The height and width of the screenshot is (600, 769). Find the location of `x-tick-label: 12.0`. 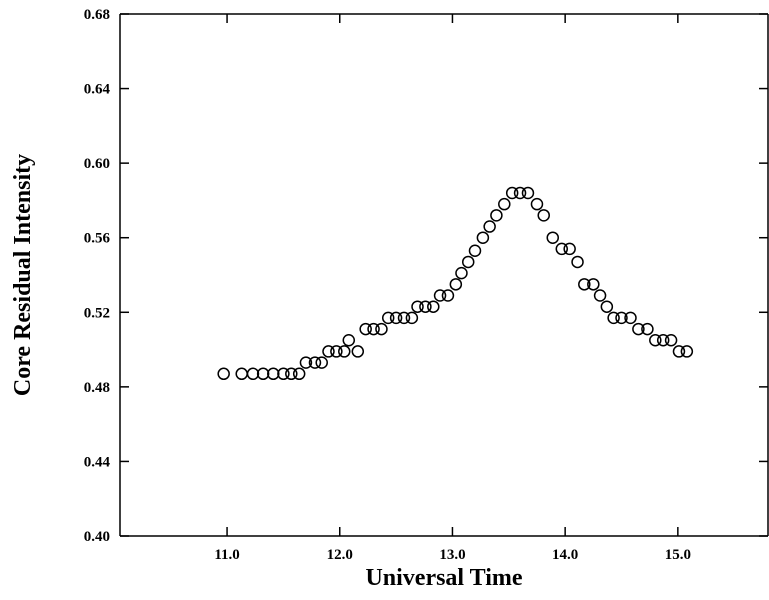

x-tick-label: 12.0 is located at coordinates (340, 555).